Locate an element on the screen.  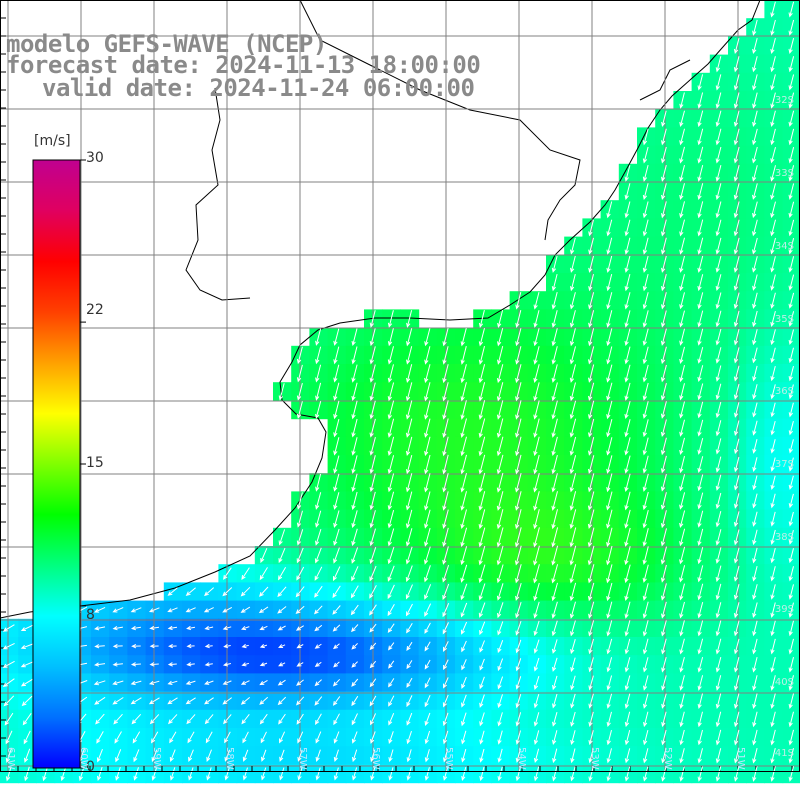
lon-label-52w: 52W is located at coordinates (667, 758).